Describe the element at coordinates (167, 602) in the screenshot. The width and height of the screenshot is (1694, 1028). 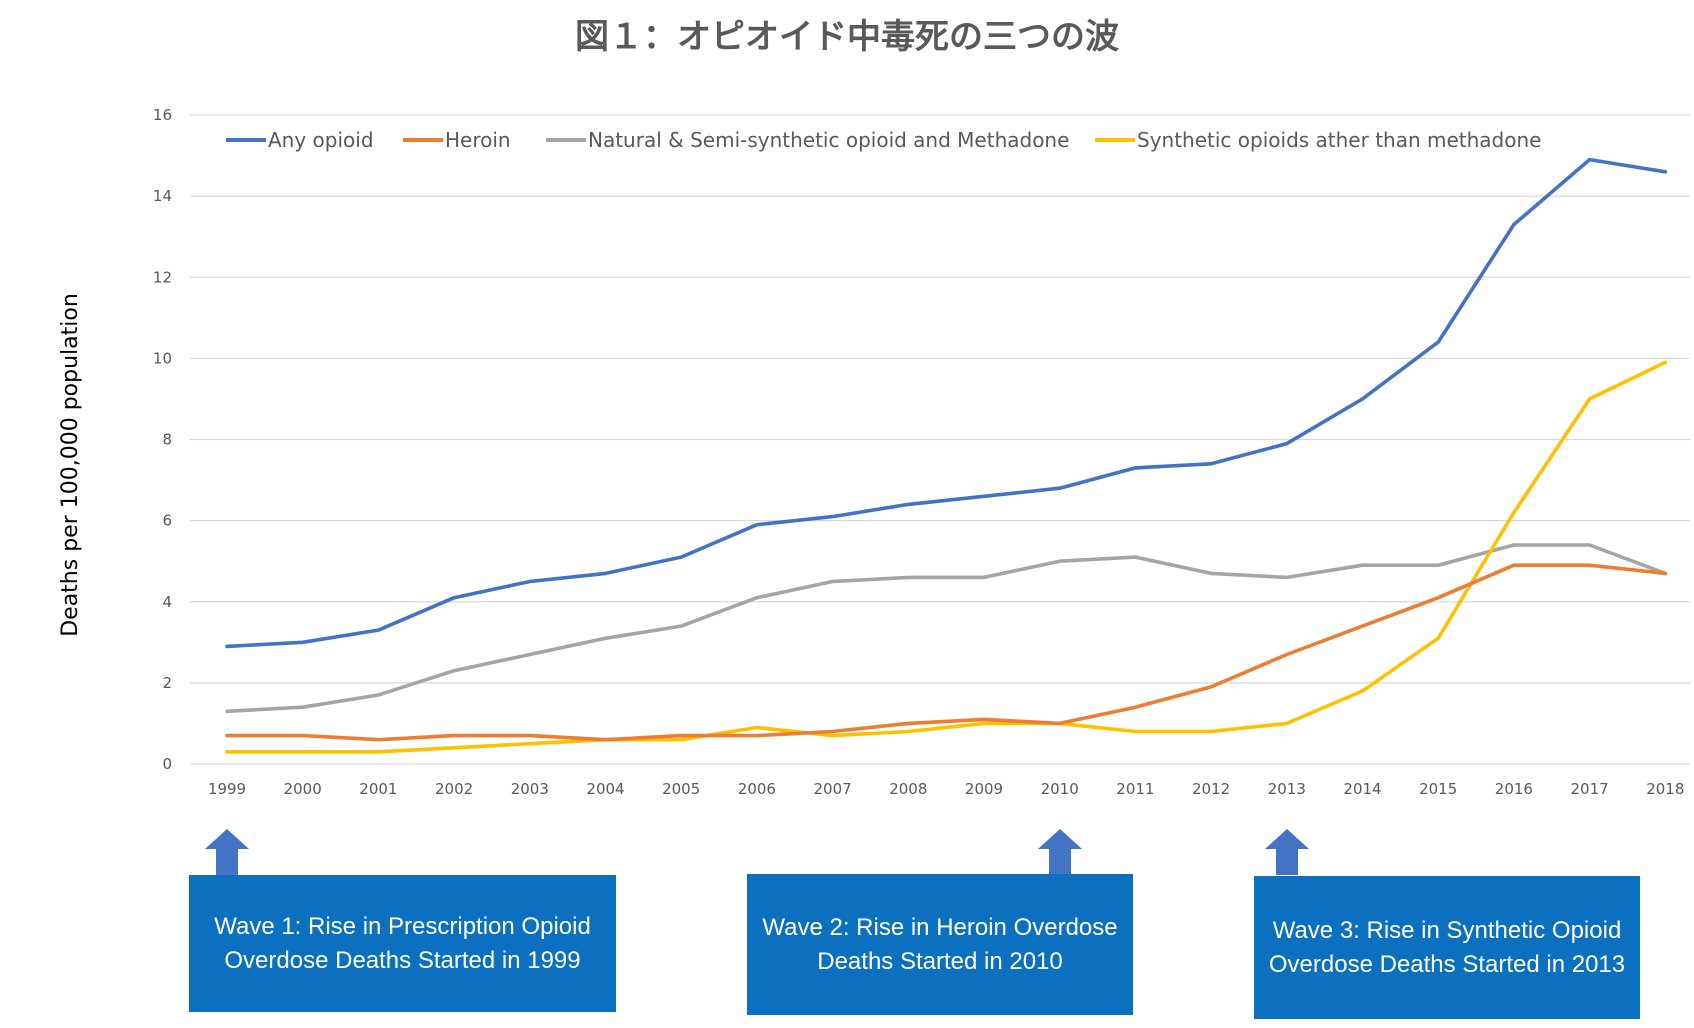
I see `y-tick-label: 4` at that location.